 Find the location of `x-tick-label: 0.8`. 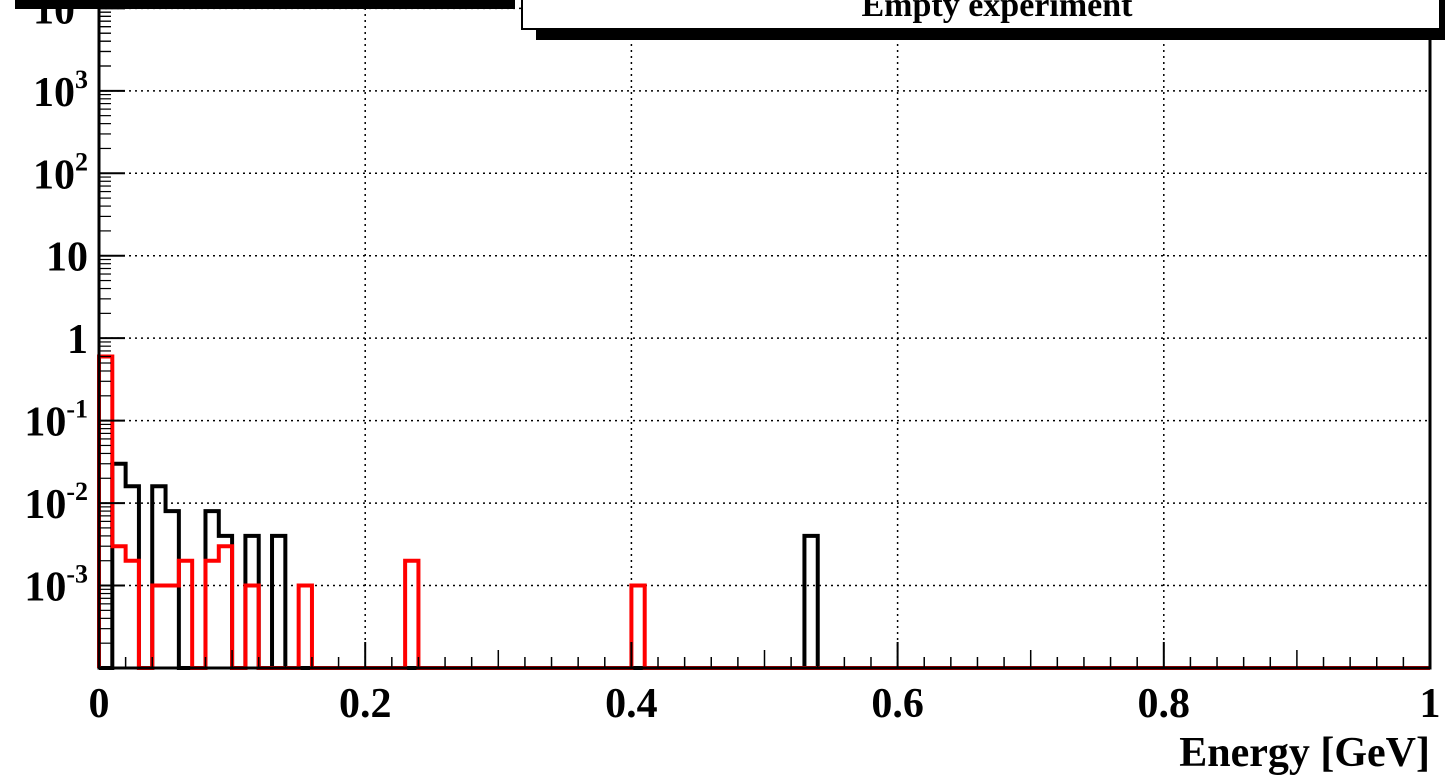

x-tick-label: 0.8 is located at coordinates (1164, 704).